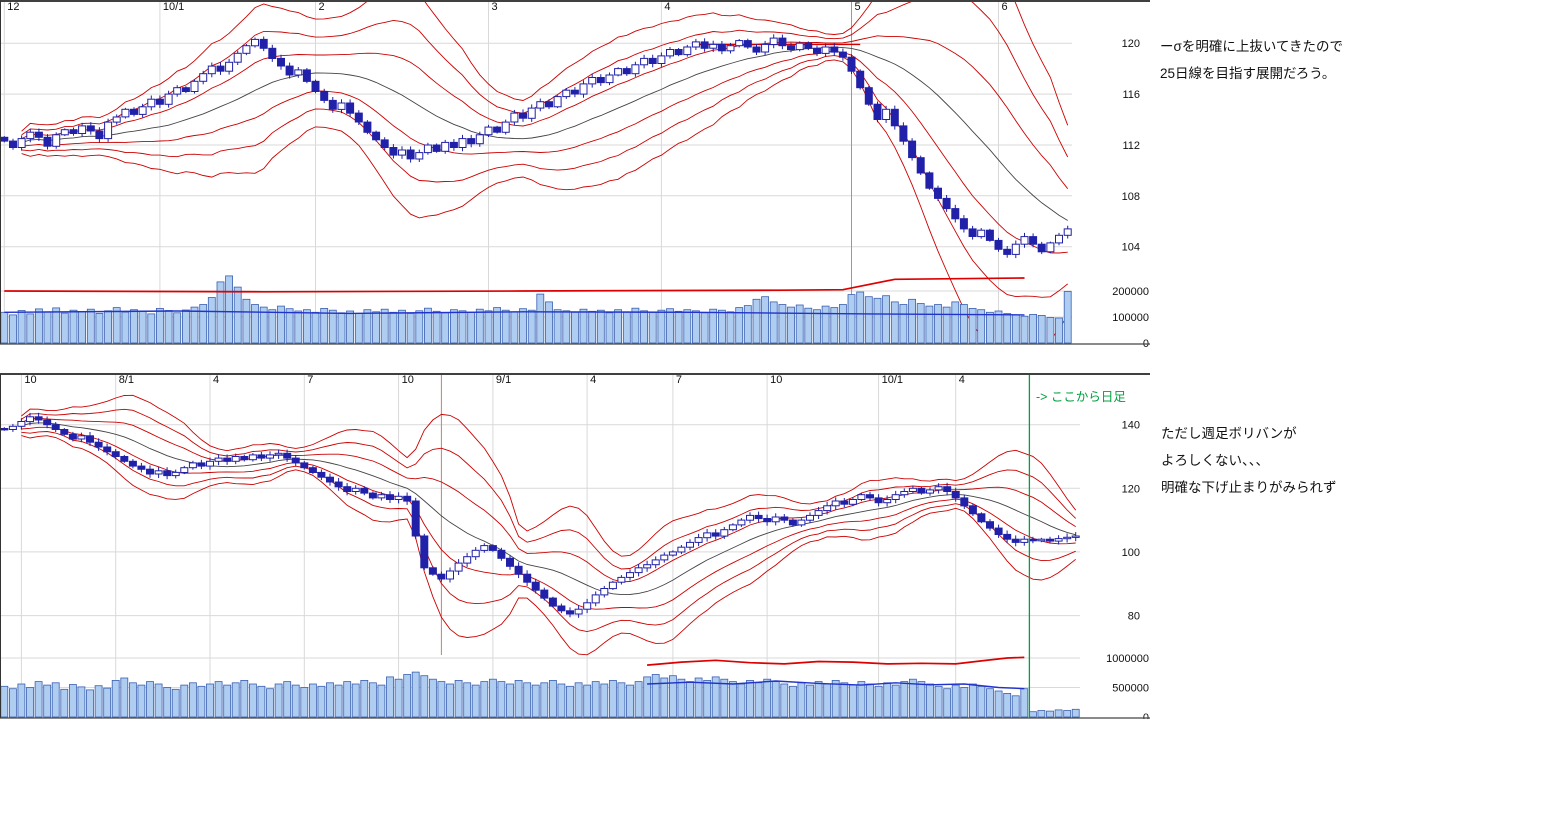 This screenshot has width=1566, height=828. Describe the element at coordinates (1131, 248) in the screenshot. I see `svg-text: 104` at that location.